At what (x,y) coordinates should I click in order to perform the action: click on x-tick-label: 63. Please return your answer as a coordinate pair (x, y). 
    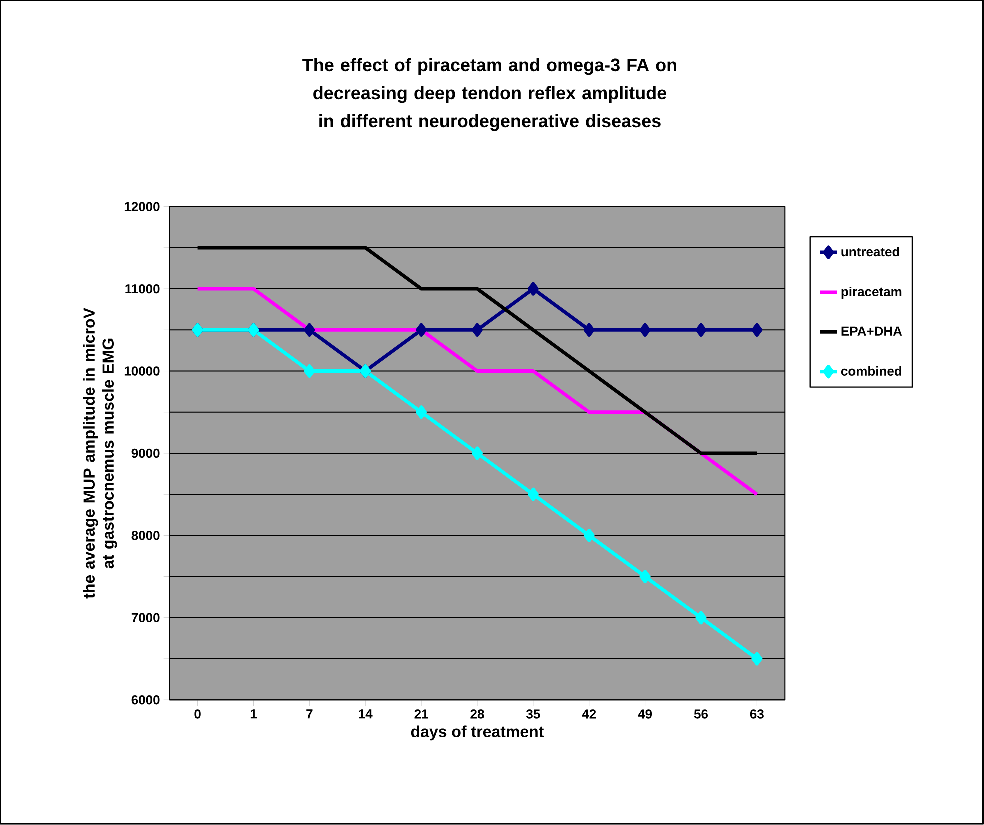
    Looking at the image, I should click on (757, 714).